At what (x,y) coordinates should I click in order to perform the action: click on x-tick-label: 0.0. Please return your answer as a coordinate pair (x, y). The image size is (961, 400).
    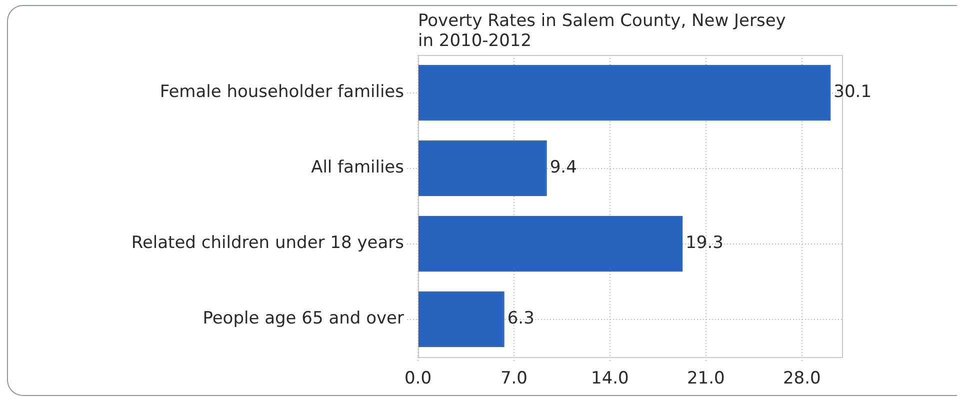
    Looking at the image, I should click on (418, 378).